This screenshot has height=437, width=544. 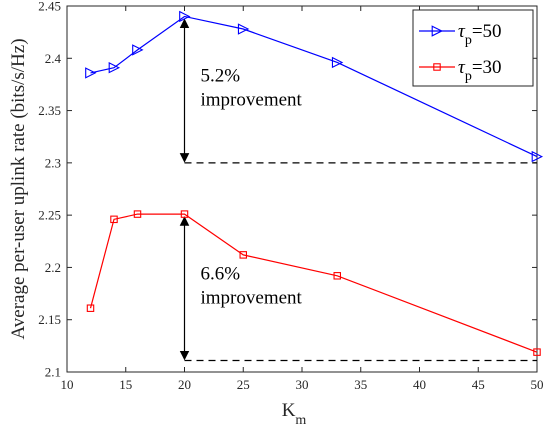 I want to click on y-tick-label: 2.1, so click(x=53, y=372).